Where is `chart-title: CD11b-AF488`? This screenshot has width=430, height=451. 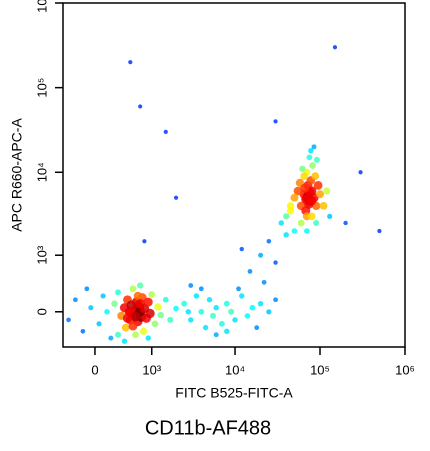 chart-title: CD11b-AF488 is located at coordinates (208, 428).